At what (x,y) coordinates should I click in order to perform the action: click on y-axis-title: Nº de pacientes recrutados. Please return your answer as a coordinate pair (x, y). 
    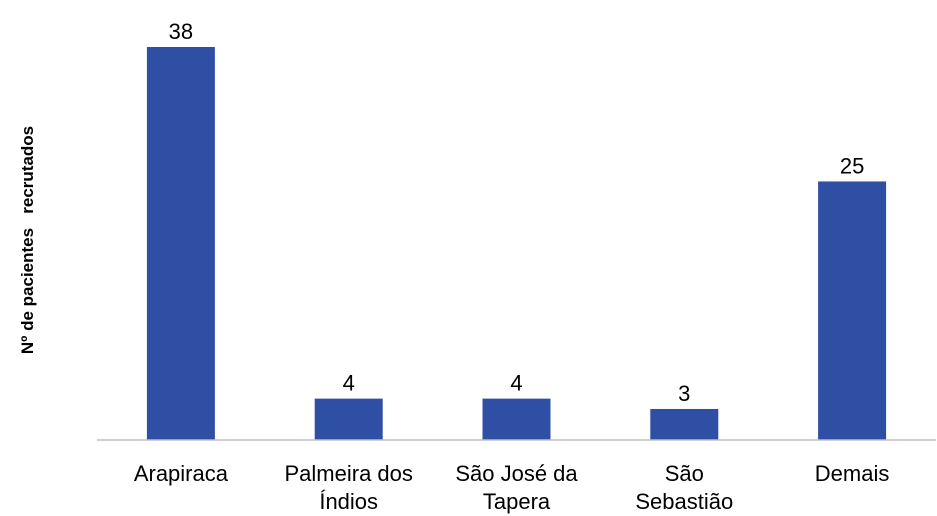
    Looking at the image, I should click on (27, 240).